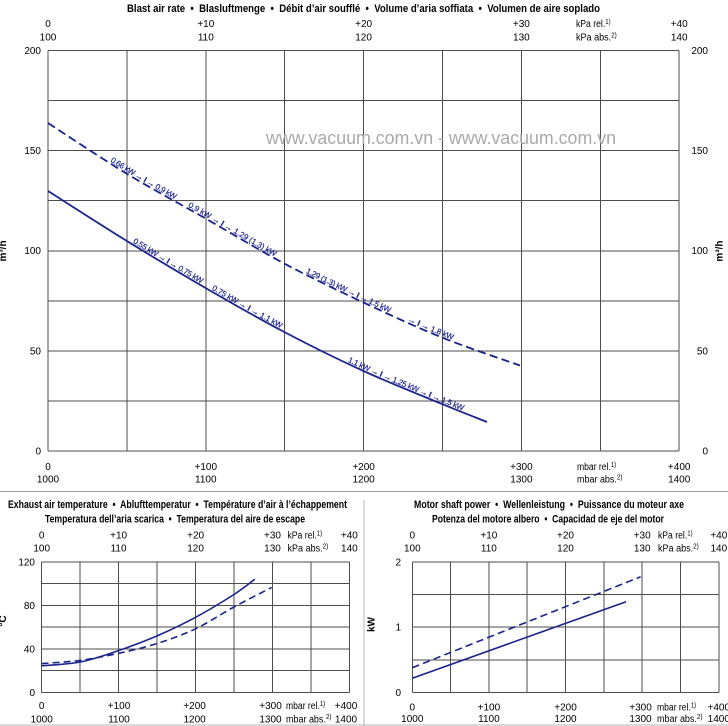  Describe the element at coordinates (440, 138) in the screenshot. I see `svg-text:www.vacuum.com.vn - www.vacuum: www.vacuum.com.vn - www.vacuum.com.vn` at that location.